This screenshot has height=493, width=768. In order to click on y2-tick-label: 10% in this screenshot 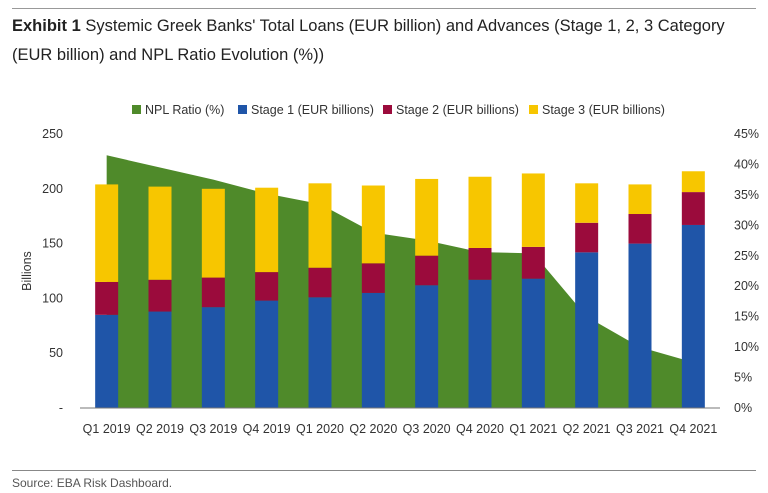, I will do `click(746, 347)`.